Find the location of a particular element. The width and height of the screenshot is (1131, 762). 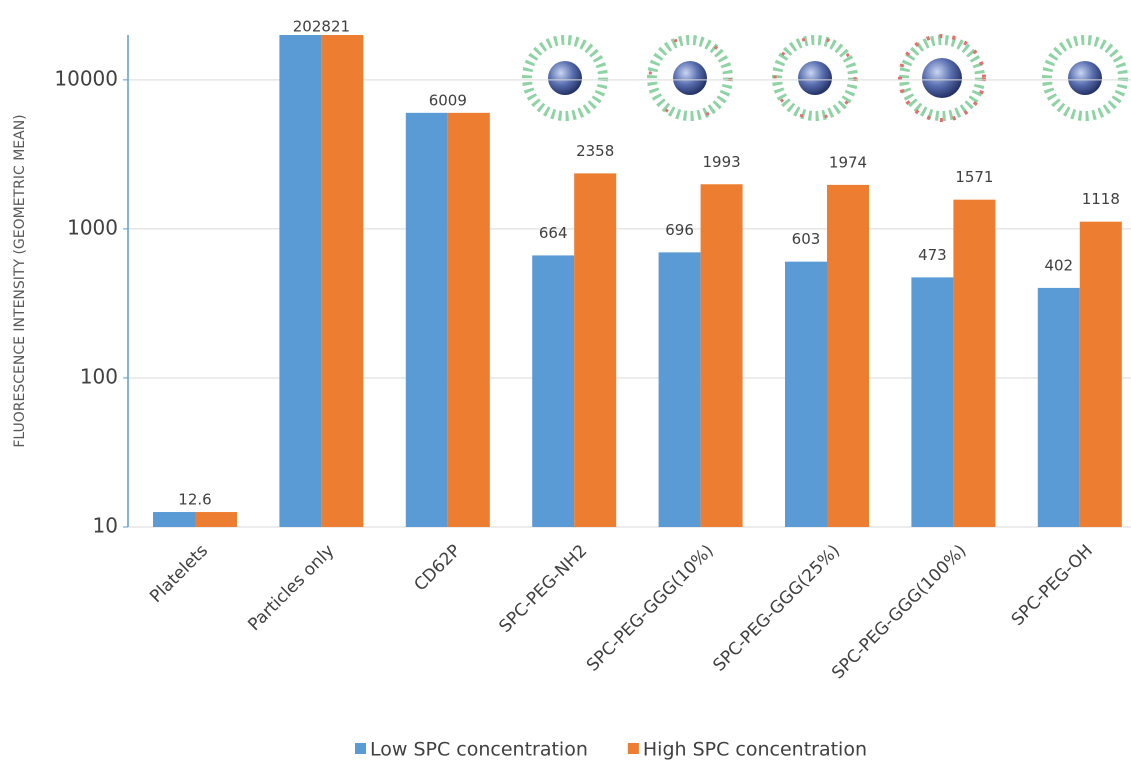

particle-illustrations is located at coordinates (825, 78).